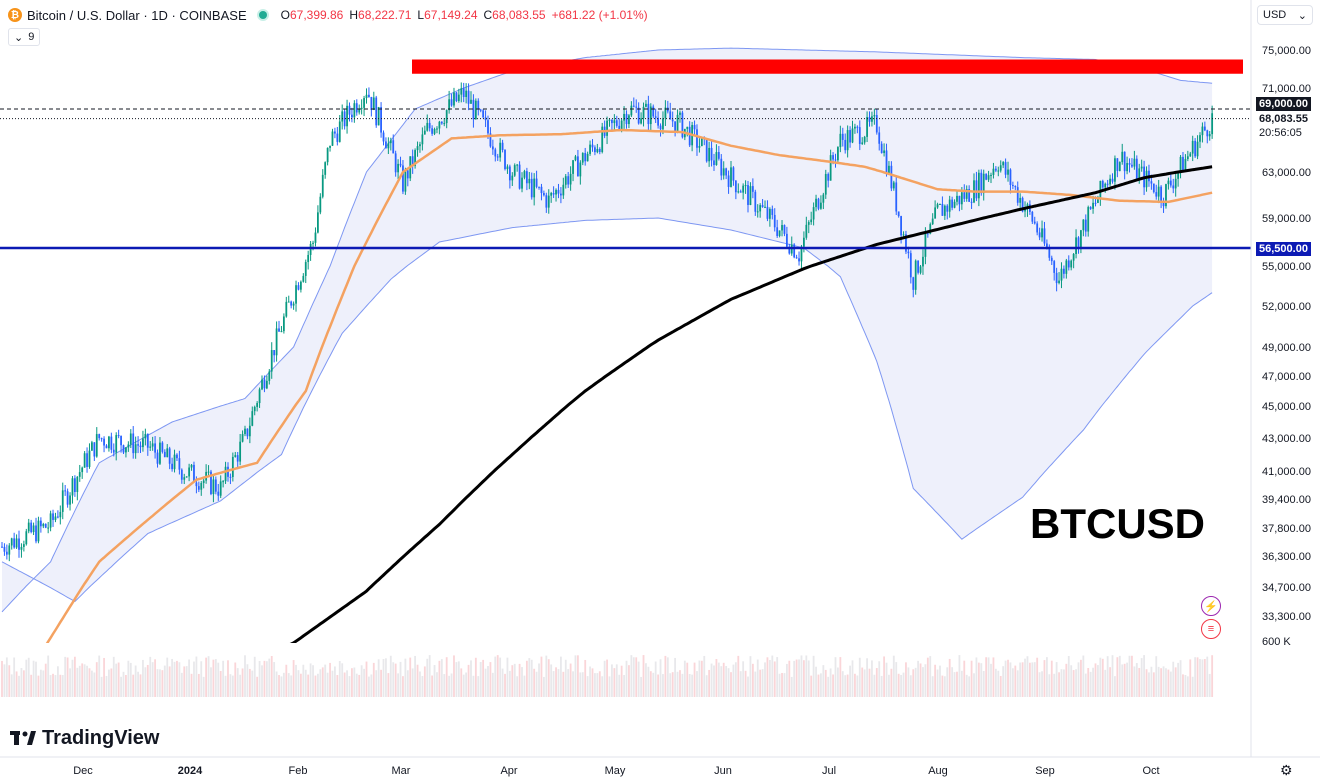 The width and height of the screenshot is (1320, 783). What do you see at coordinates (24, 37) in the screenshot?
I see `indicator-toggle: ⌄ 9` at bounding box center [24, 37].